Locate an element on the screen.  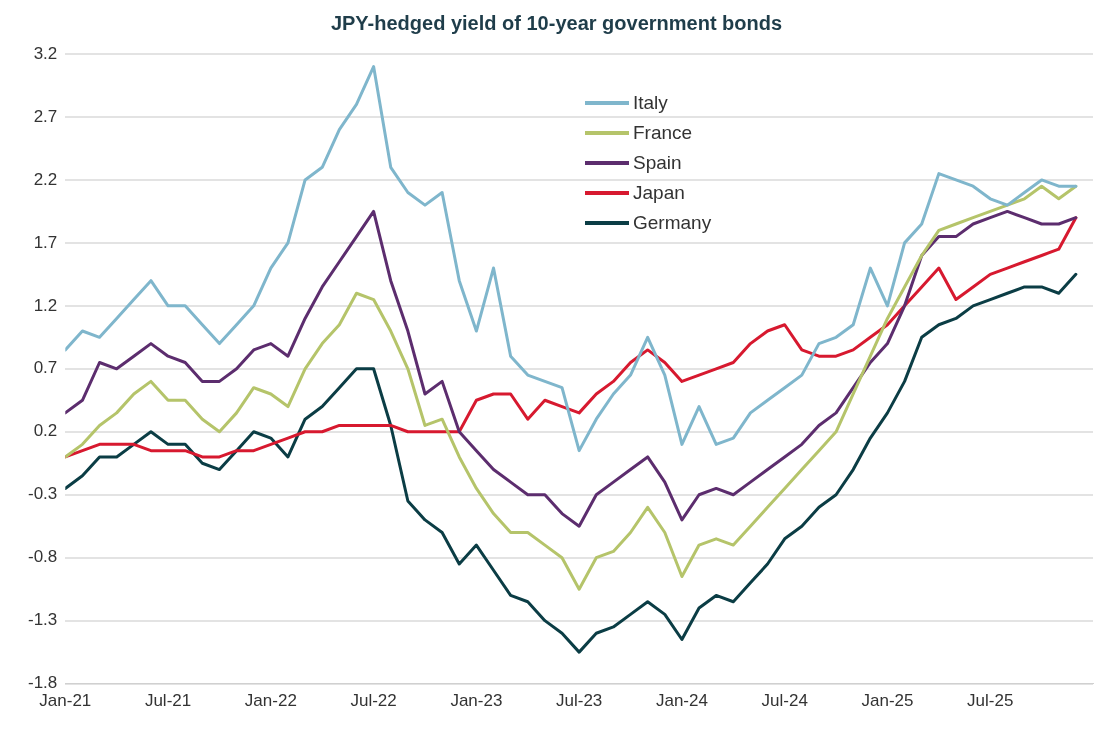
y-tick-label: -1.3 is located at coordinates (43, 620).